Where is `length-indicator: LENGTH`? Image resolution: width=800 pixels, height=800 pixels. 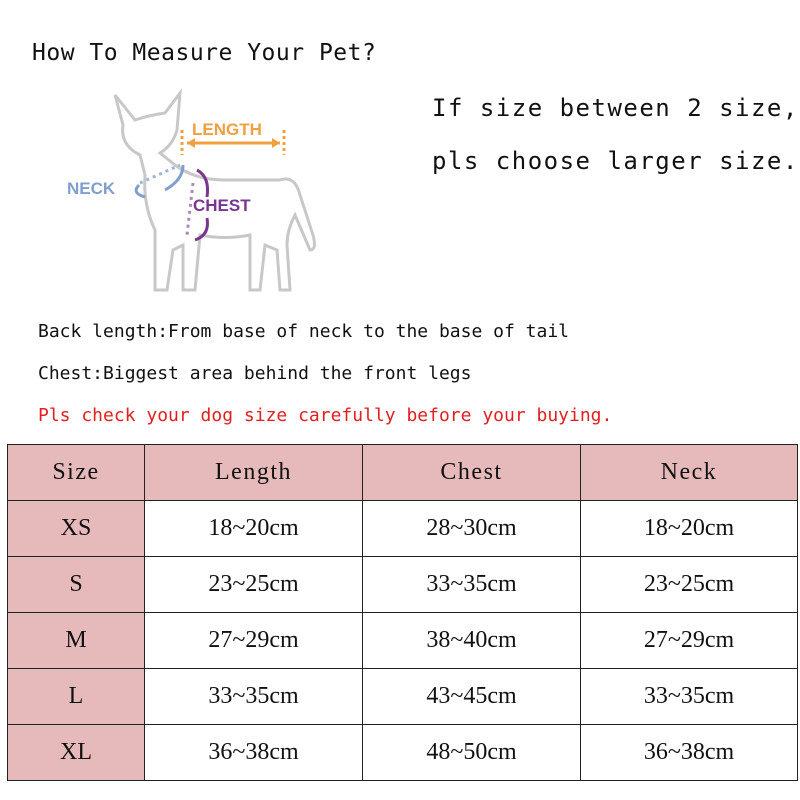 length-indicator: LENGTH is located at coordinates (233, 137).